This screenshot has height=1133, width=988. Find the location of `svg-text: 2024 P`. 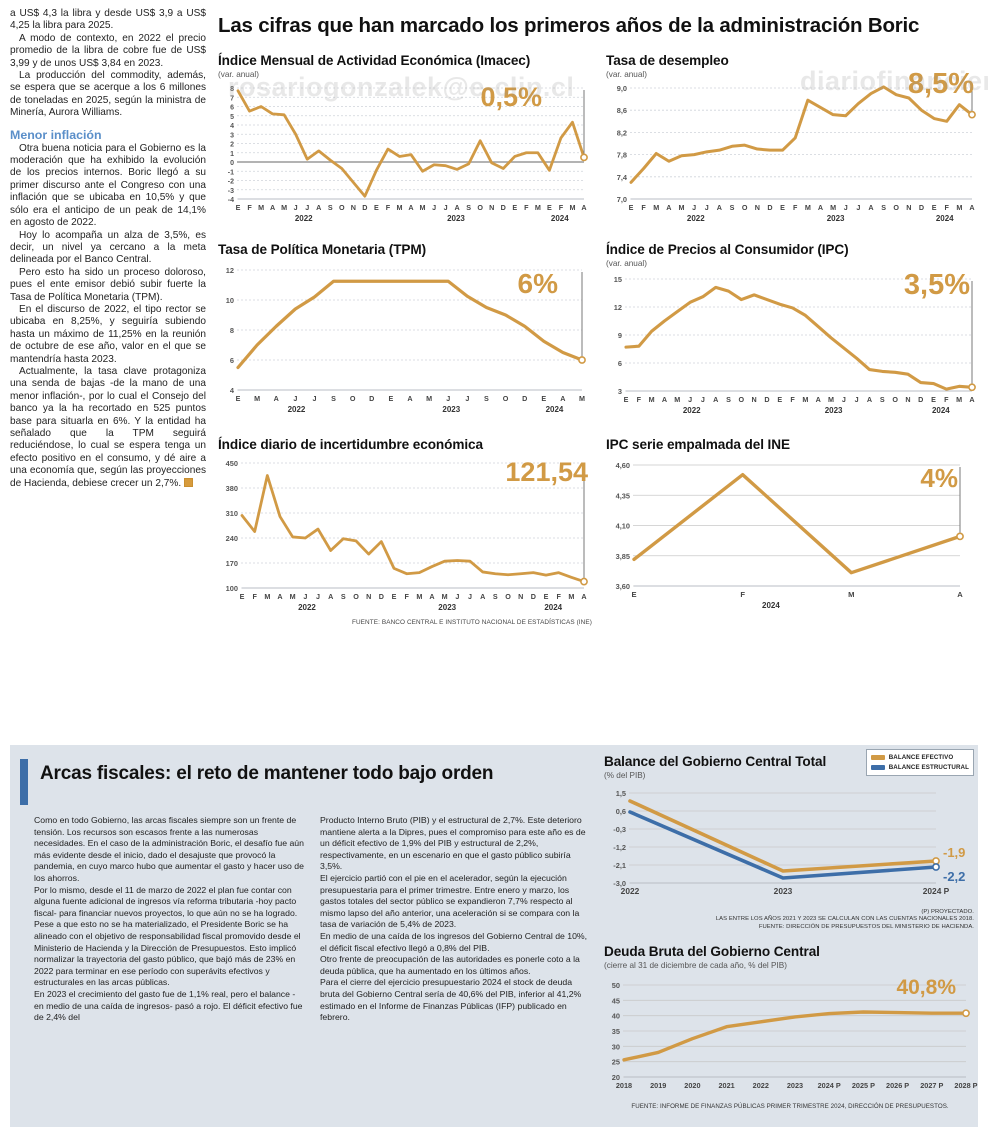

svg-text: 2024 P is located at coordinates (829, 1085).